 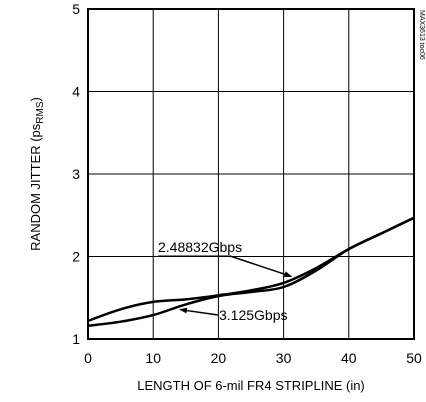 What do you see at coordinates (35, 187) in the screenshot?
I see `y-axis-label-main: RANDOM JITTER (ps` at bounding box center [35, 187].